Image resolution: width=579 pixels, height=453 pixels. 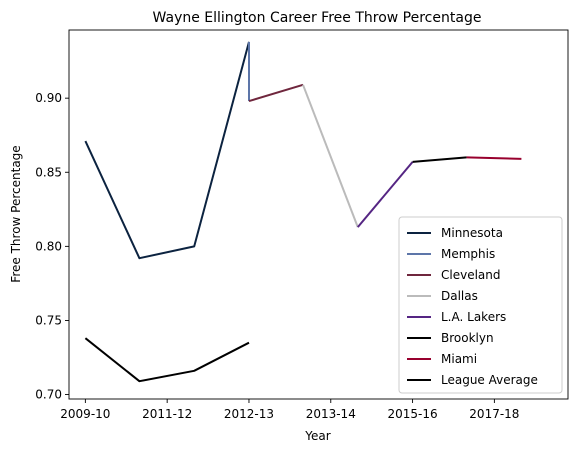 I want to click on legend-label-2: Cleveland, so click(x=471, y=275).